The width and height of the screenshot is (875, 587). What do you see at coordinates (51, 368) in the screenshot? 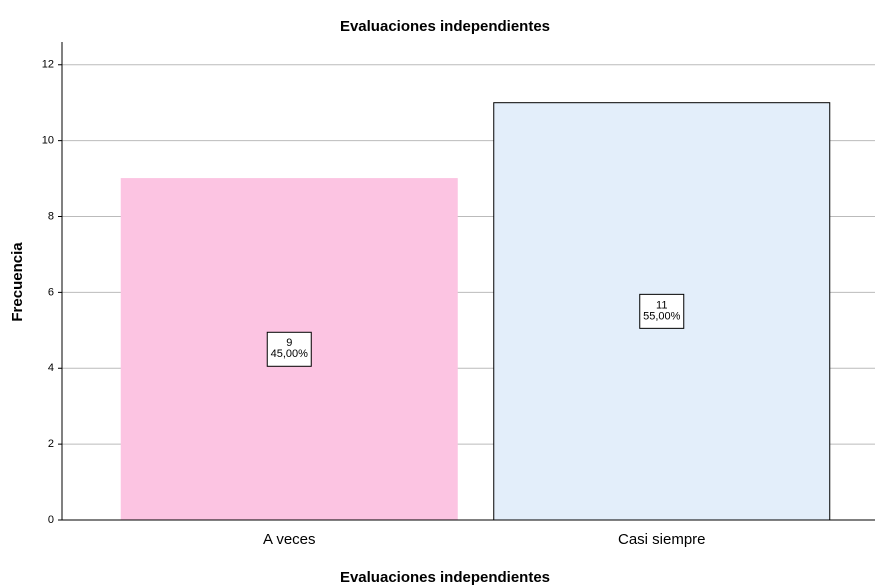
I see `y-tick-label: 4` at bounding box center [51, 368].